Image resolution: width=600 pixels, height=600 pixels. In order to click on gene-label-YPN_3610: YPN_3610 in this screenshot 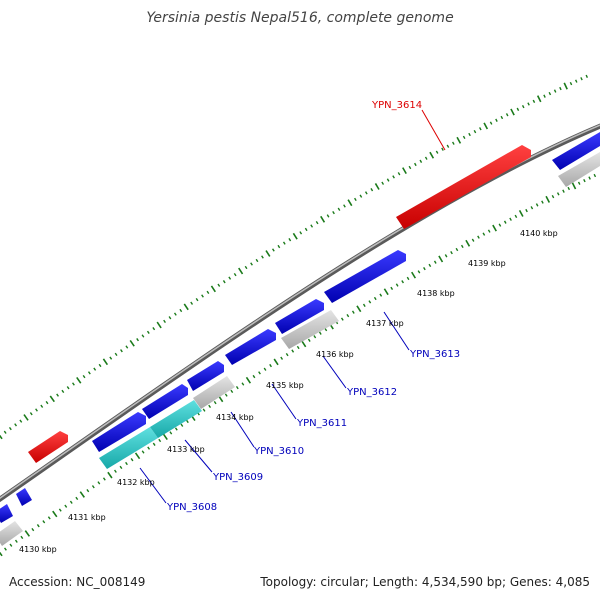, I will do `click(278, 451)`.